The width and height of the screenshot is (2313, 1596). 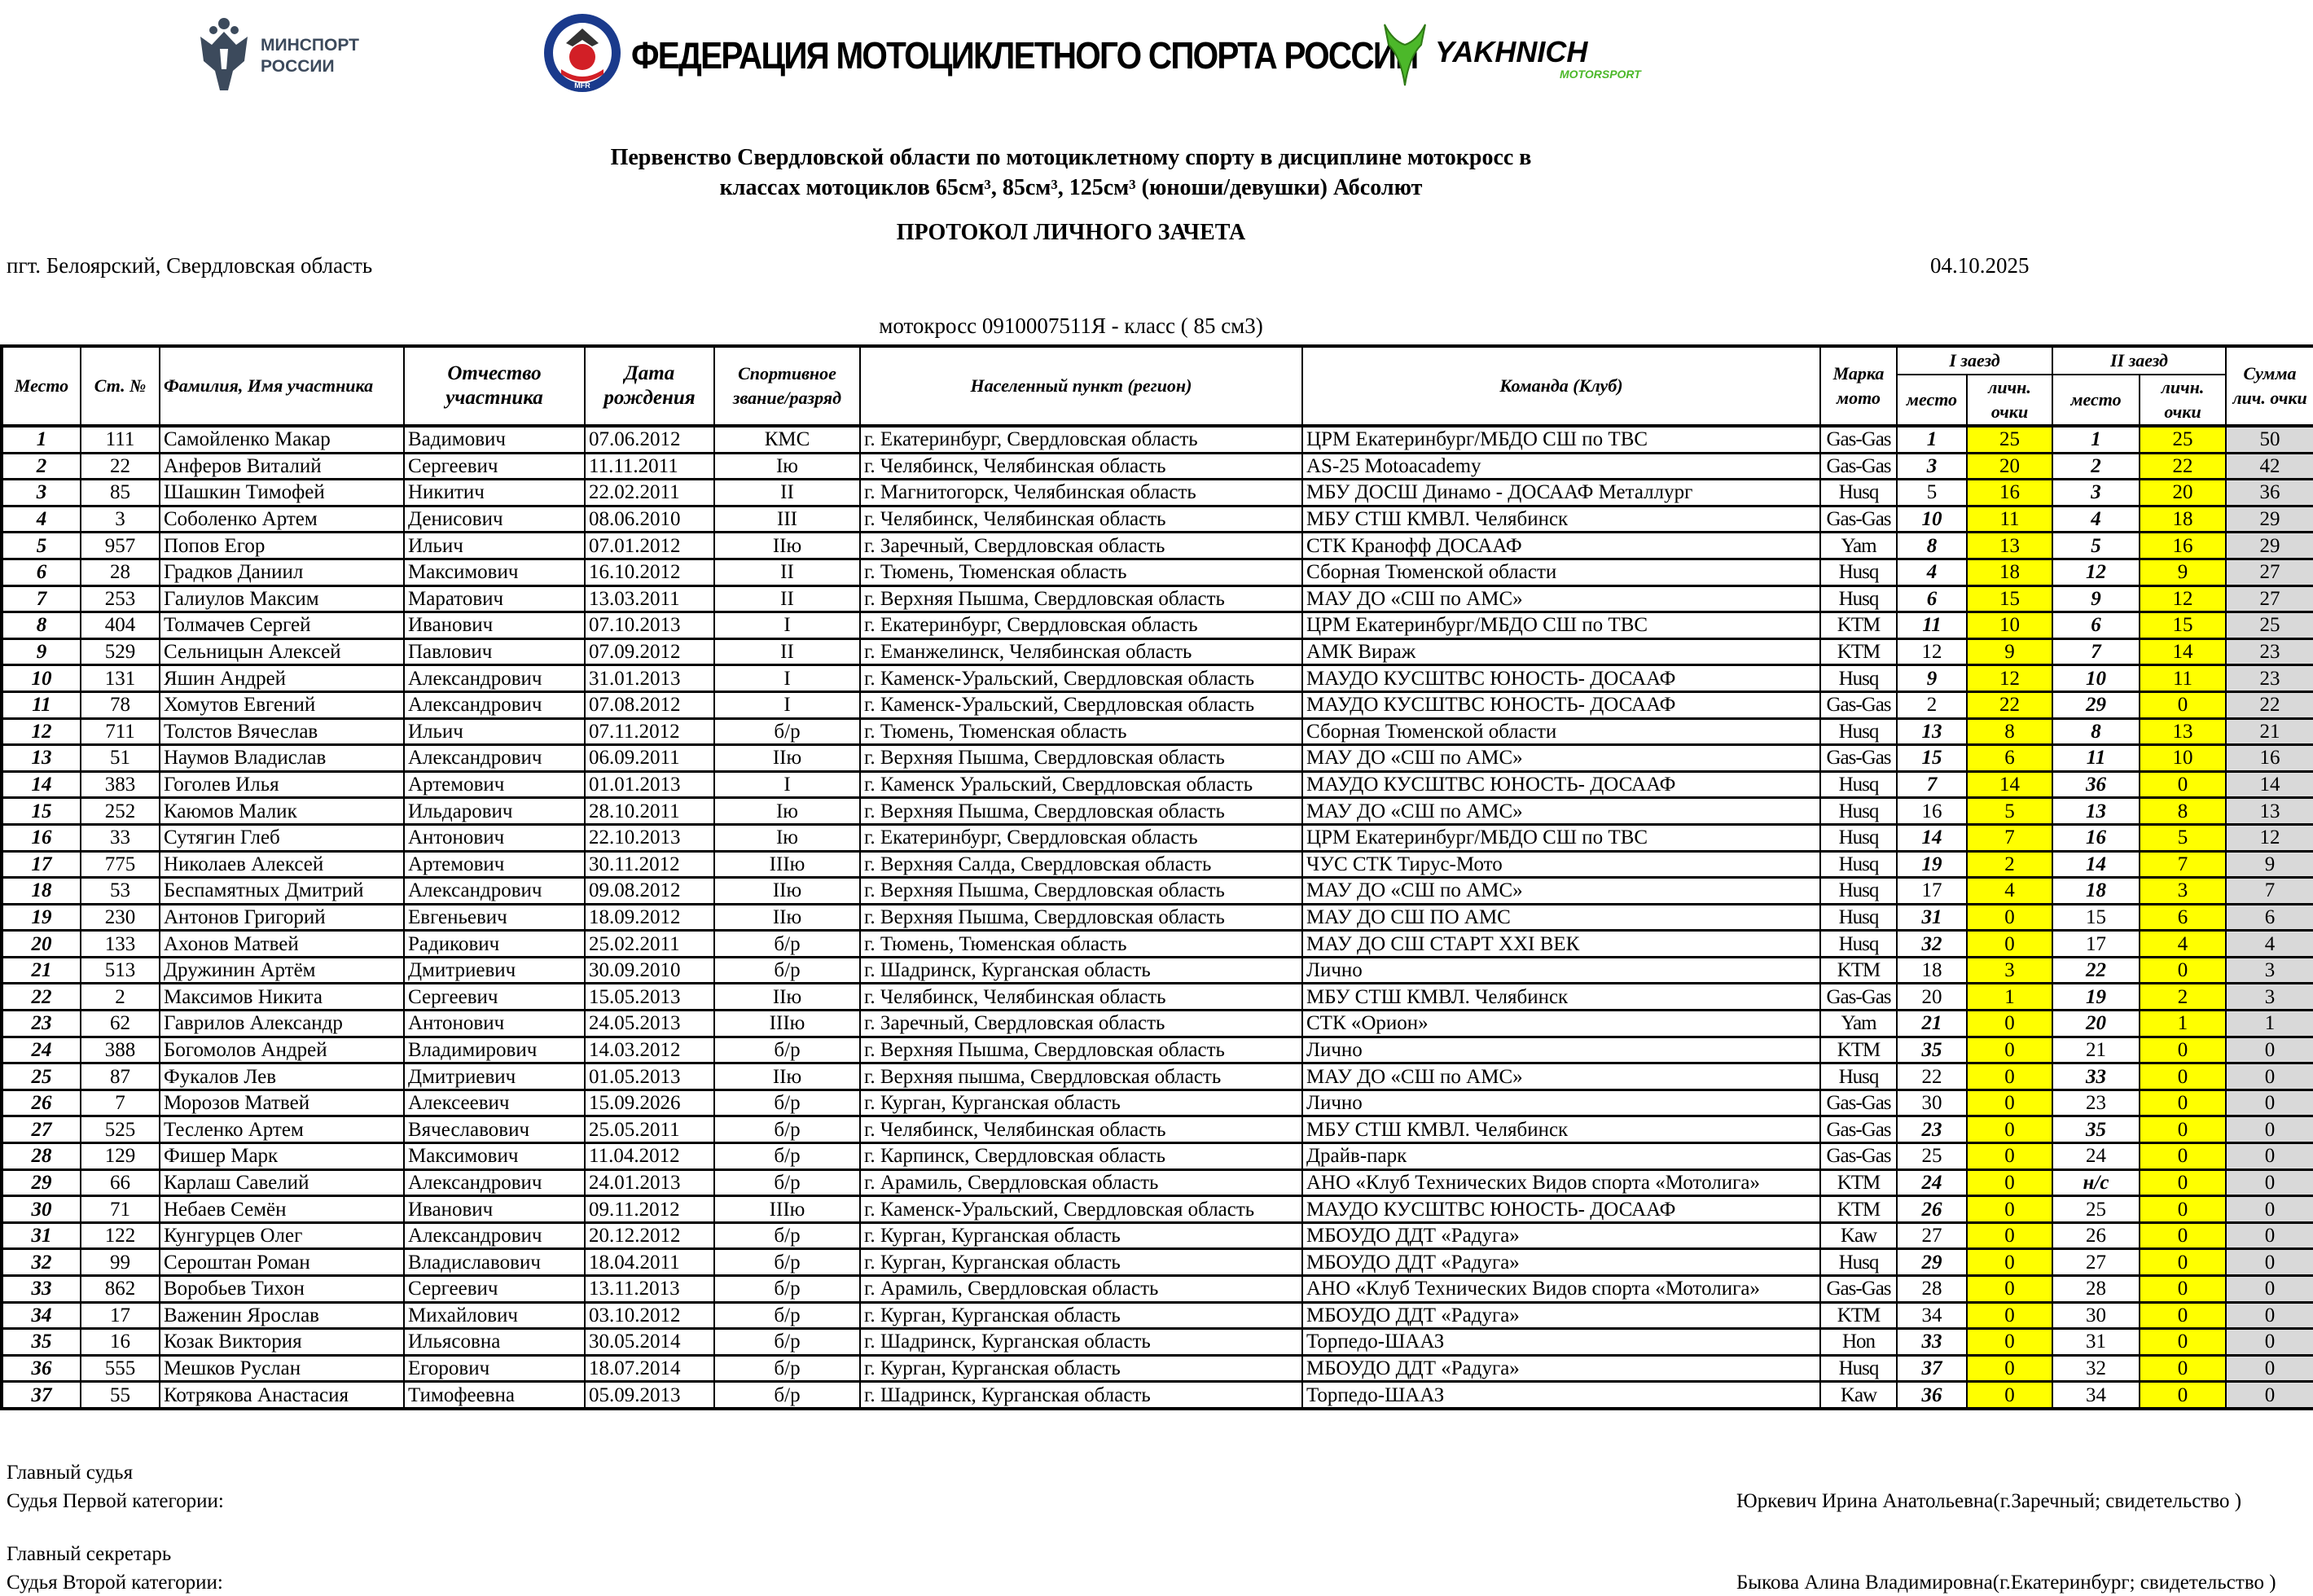 I want to click on cell-place: 21, so click(x=41, y=969).